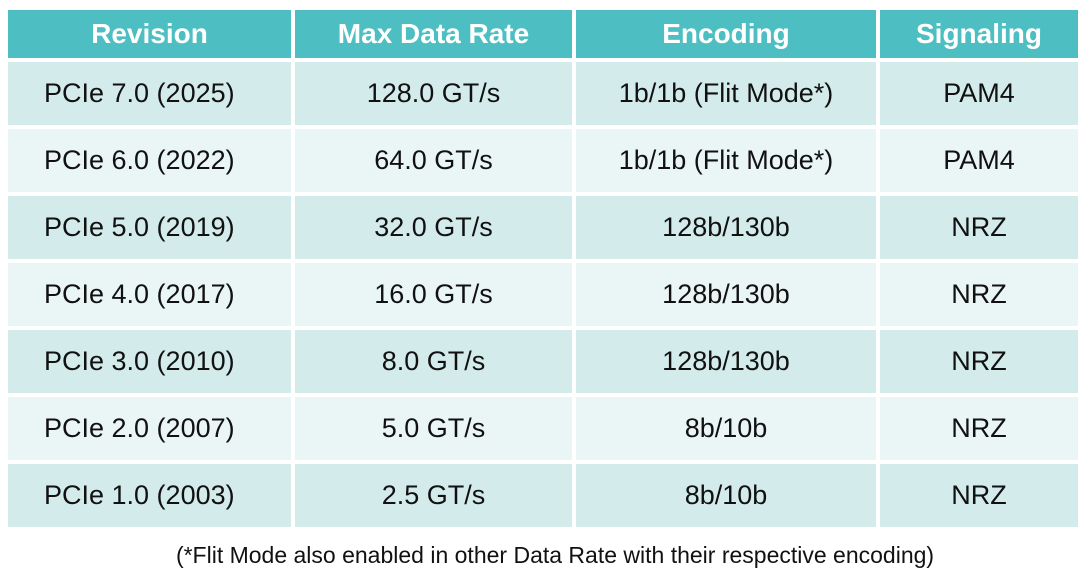 The width and height of the screenshot is (1078, 569). I want to click on cell-max-data-rate: 2.5 GT/s, so click(433, 495).